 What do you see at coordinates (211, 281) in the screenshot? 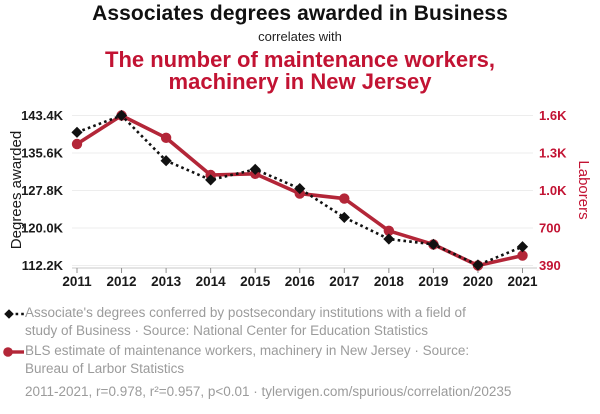
I see `x-axis-tick-label: 2014` at bounding box center [211, 281].